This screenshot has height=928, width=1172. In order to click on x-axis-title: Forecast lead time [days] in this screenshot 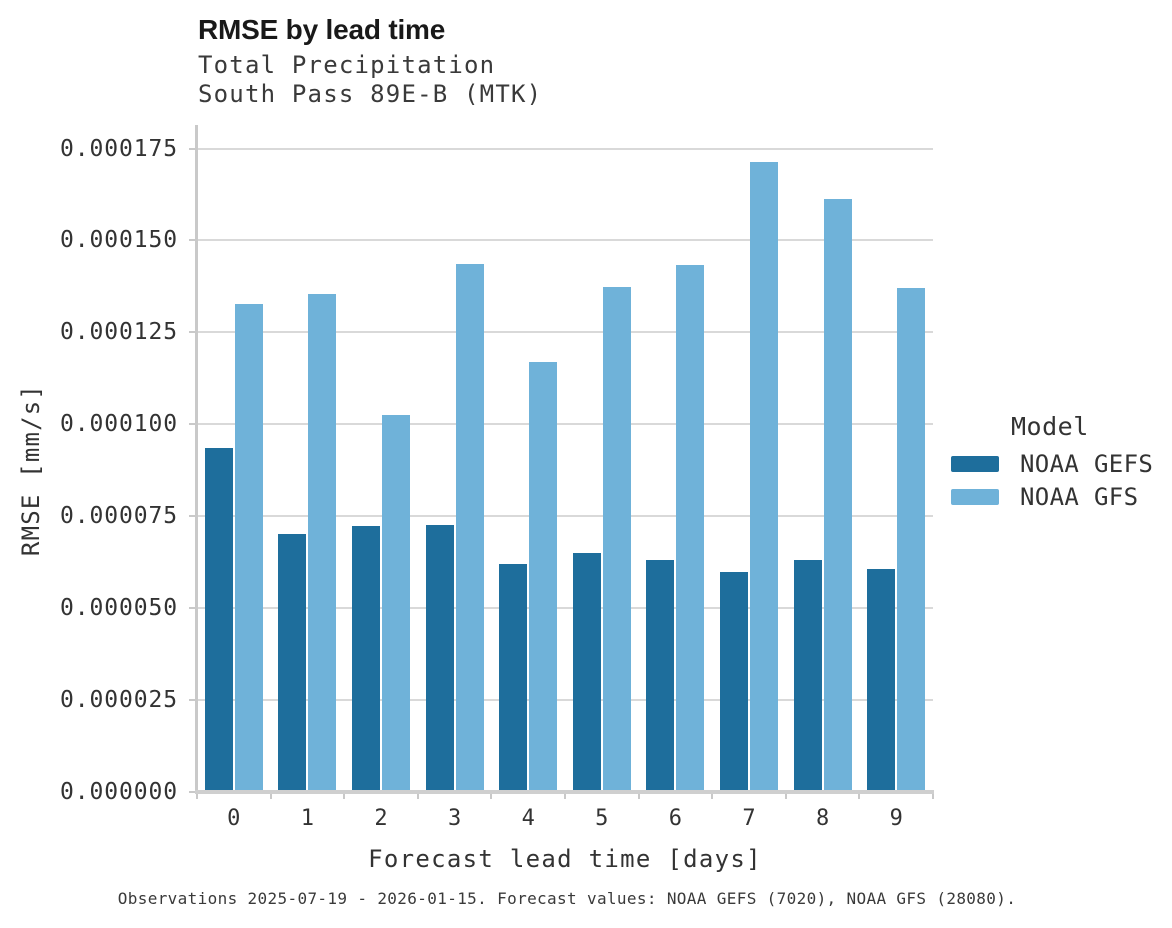, I will do `click(565, 859)`.